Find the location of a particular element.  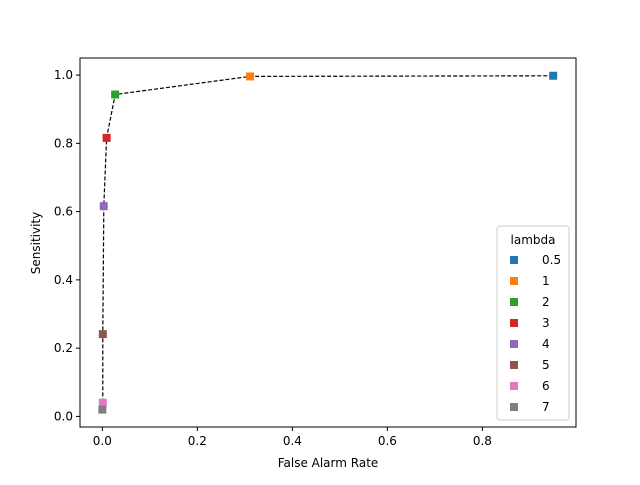

legend-label: 5 is located at coordinates (546, 365).